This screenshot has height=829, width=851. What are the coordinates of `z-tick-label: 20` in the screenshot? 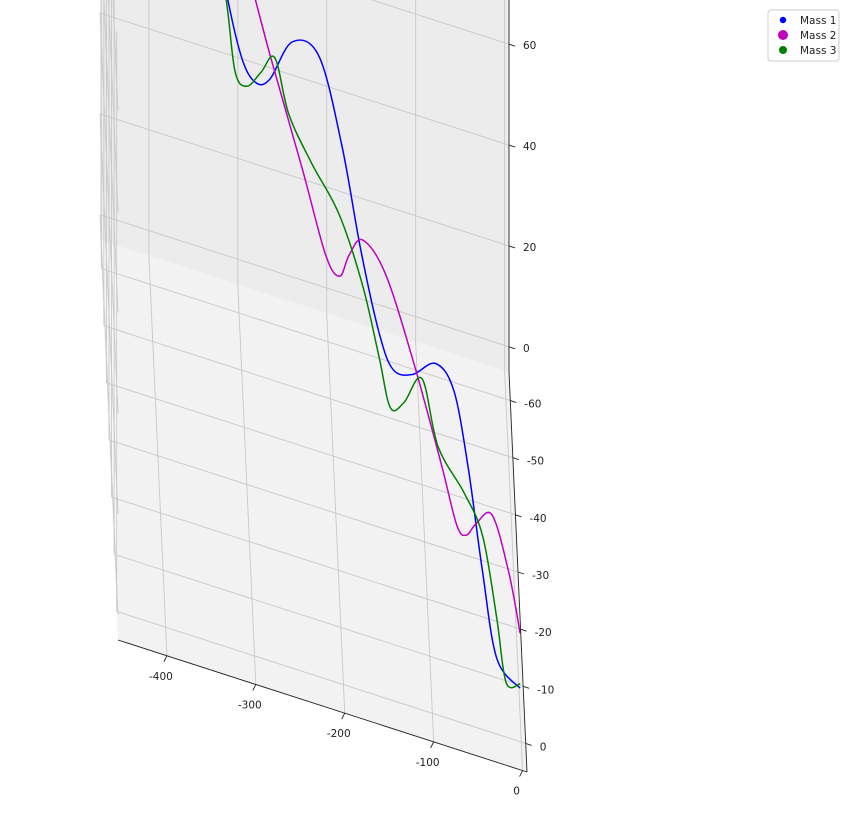 It's located at (529, 248).